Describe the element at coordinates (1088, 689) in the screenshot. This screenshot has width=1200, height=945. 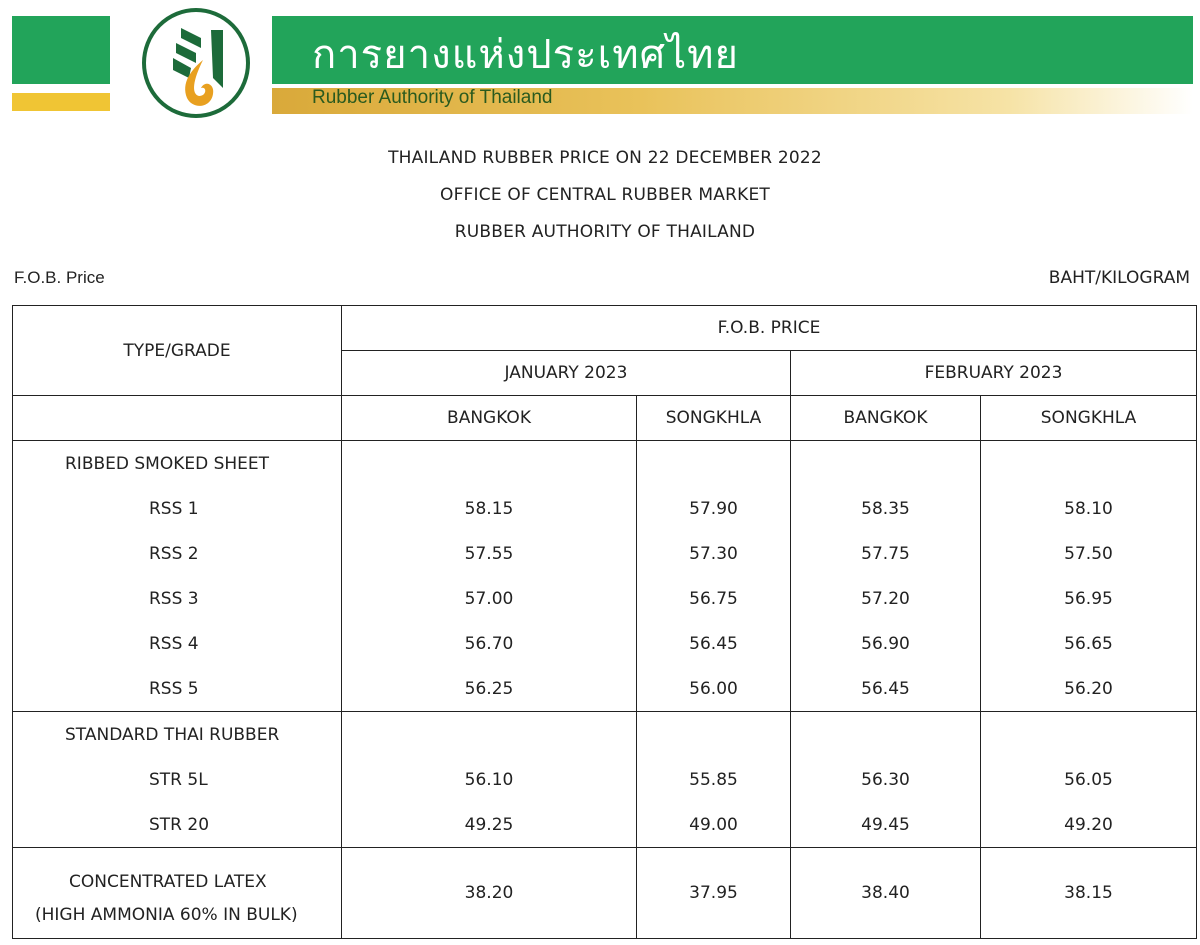
I see `price-cell: 56.20` at that location.